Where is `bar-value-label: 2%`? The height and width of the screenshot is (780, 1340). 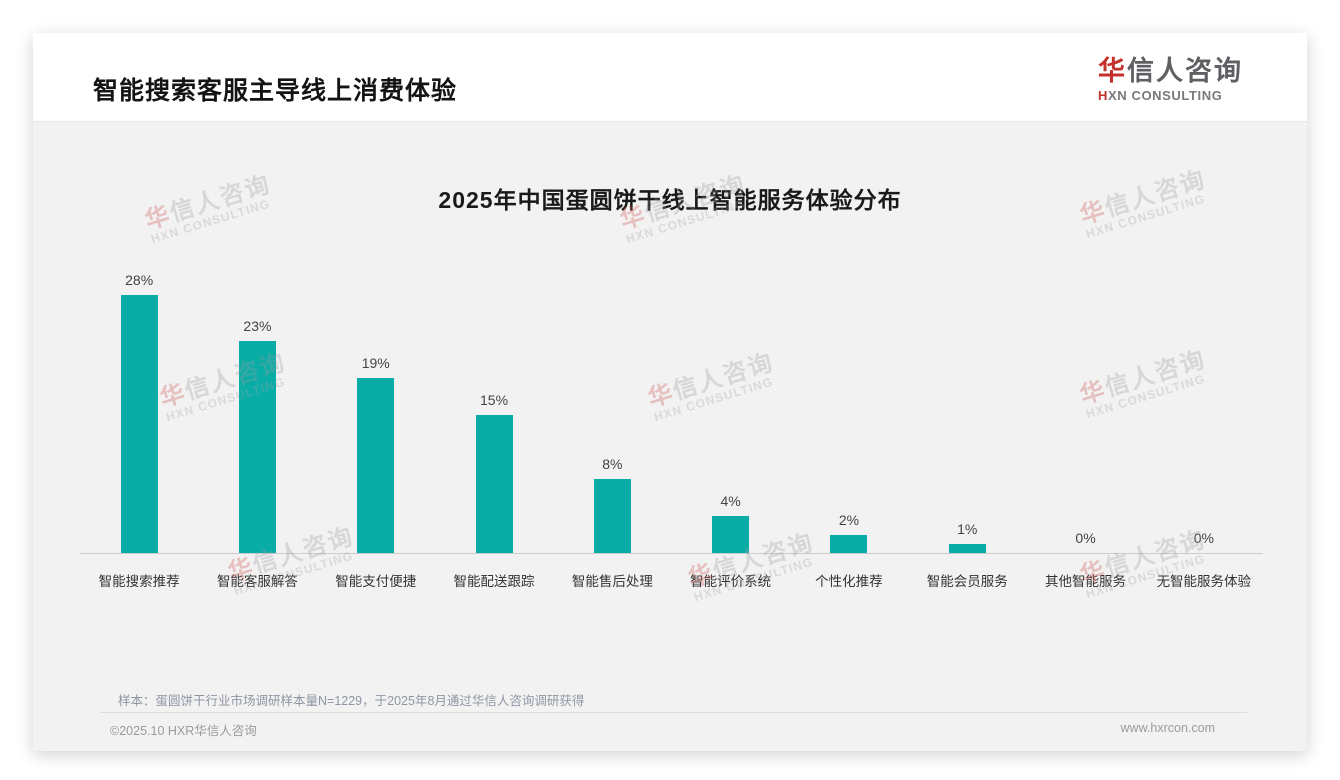 bar-value-label: 2% is located at coordinates (849, 520).